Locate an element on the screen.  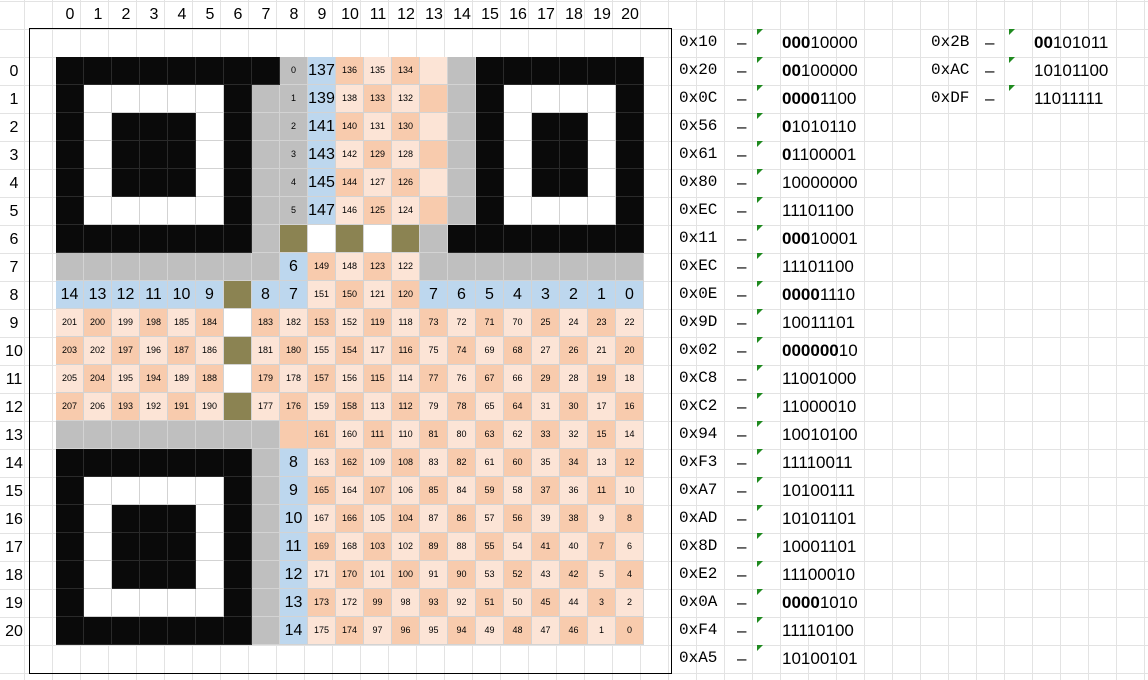
qr-module: 43 is located at coordinates (546, 575).